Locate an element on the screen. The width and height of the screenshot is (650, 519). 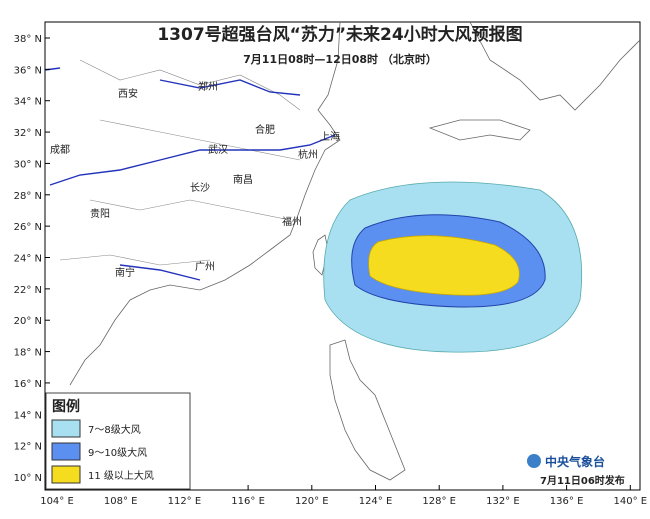
province-borders is located at coordinates (180, 162).